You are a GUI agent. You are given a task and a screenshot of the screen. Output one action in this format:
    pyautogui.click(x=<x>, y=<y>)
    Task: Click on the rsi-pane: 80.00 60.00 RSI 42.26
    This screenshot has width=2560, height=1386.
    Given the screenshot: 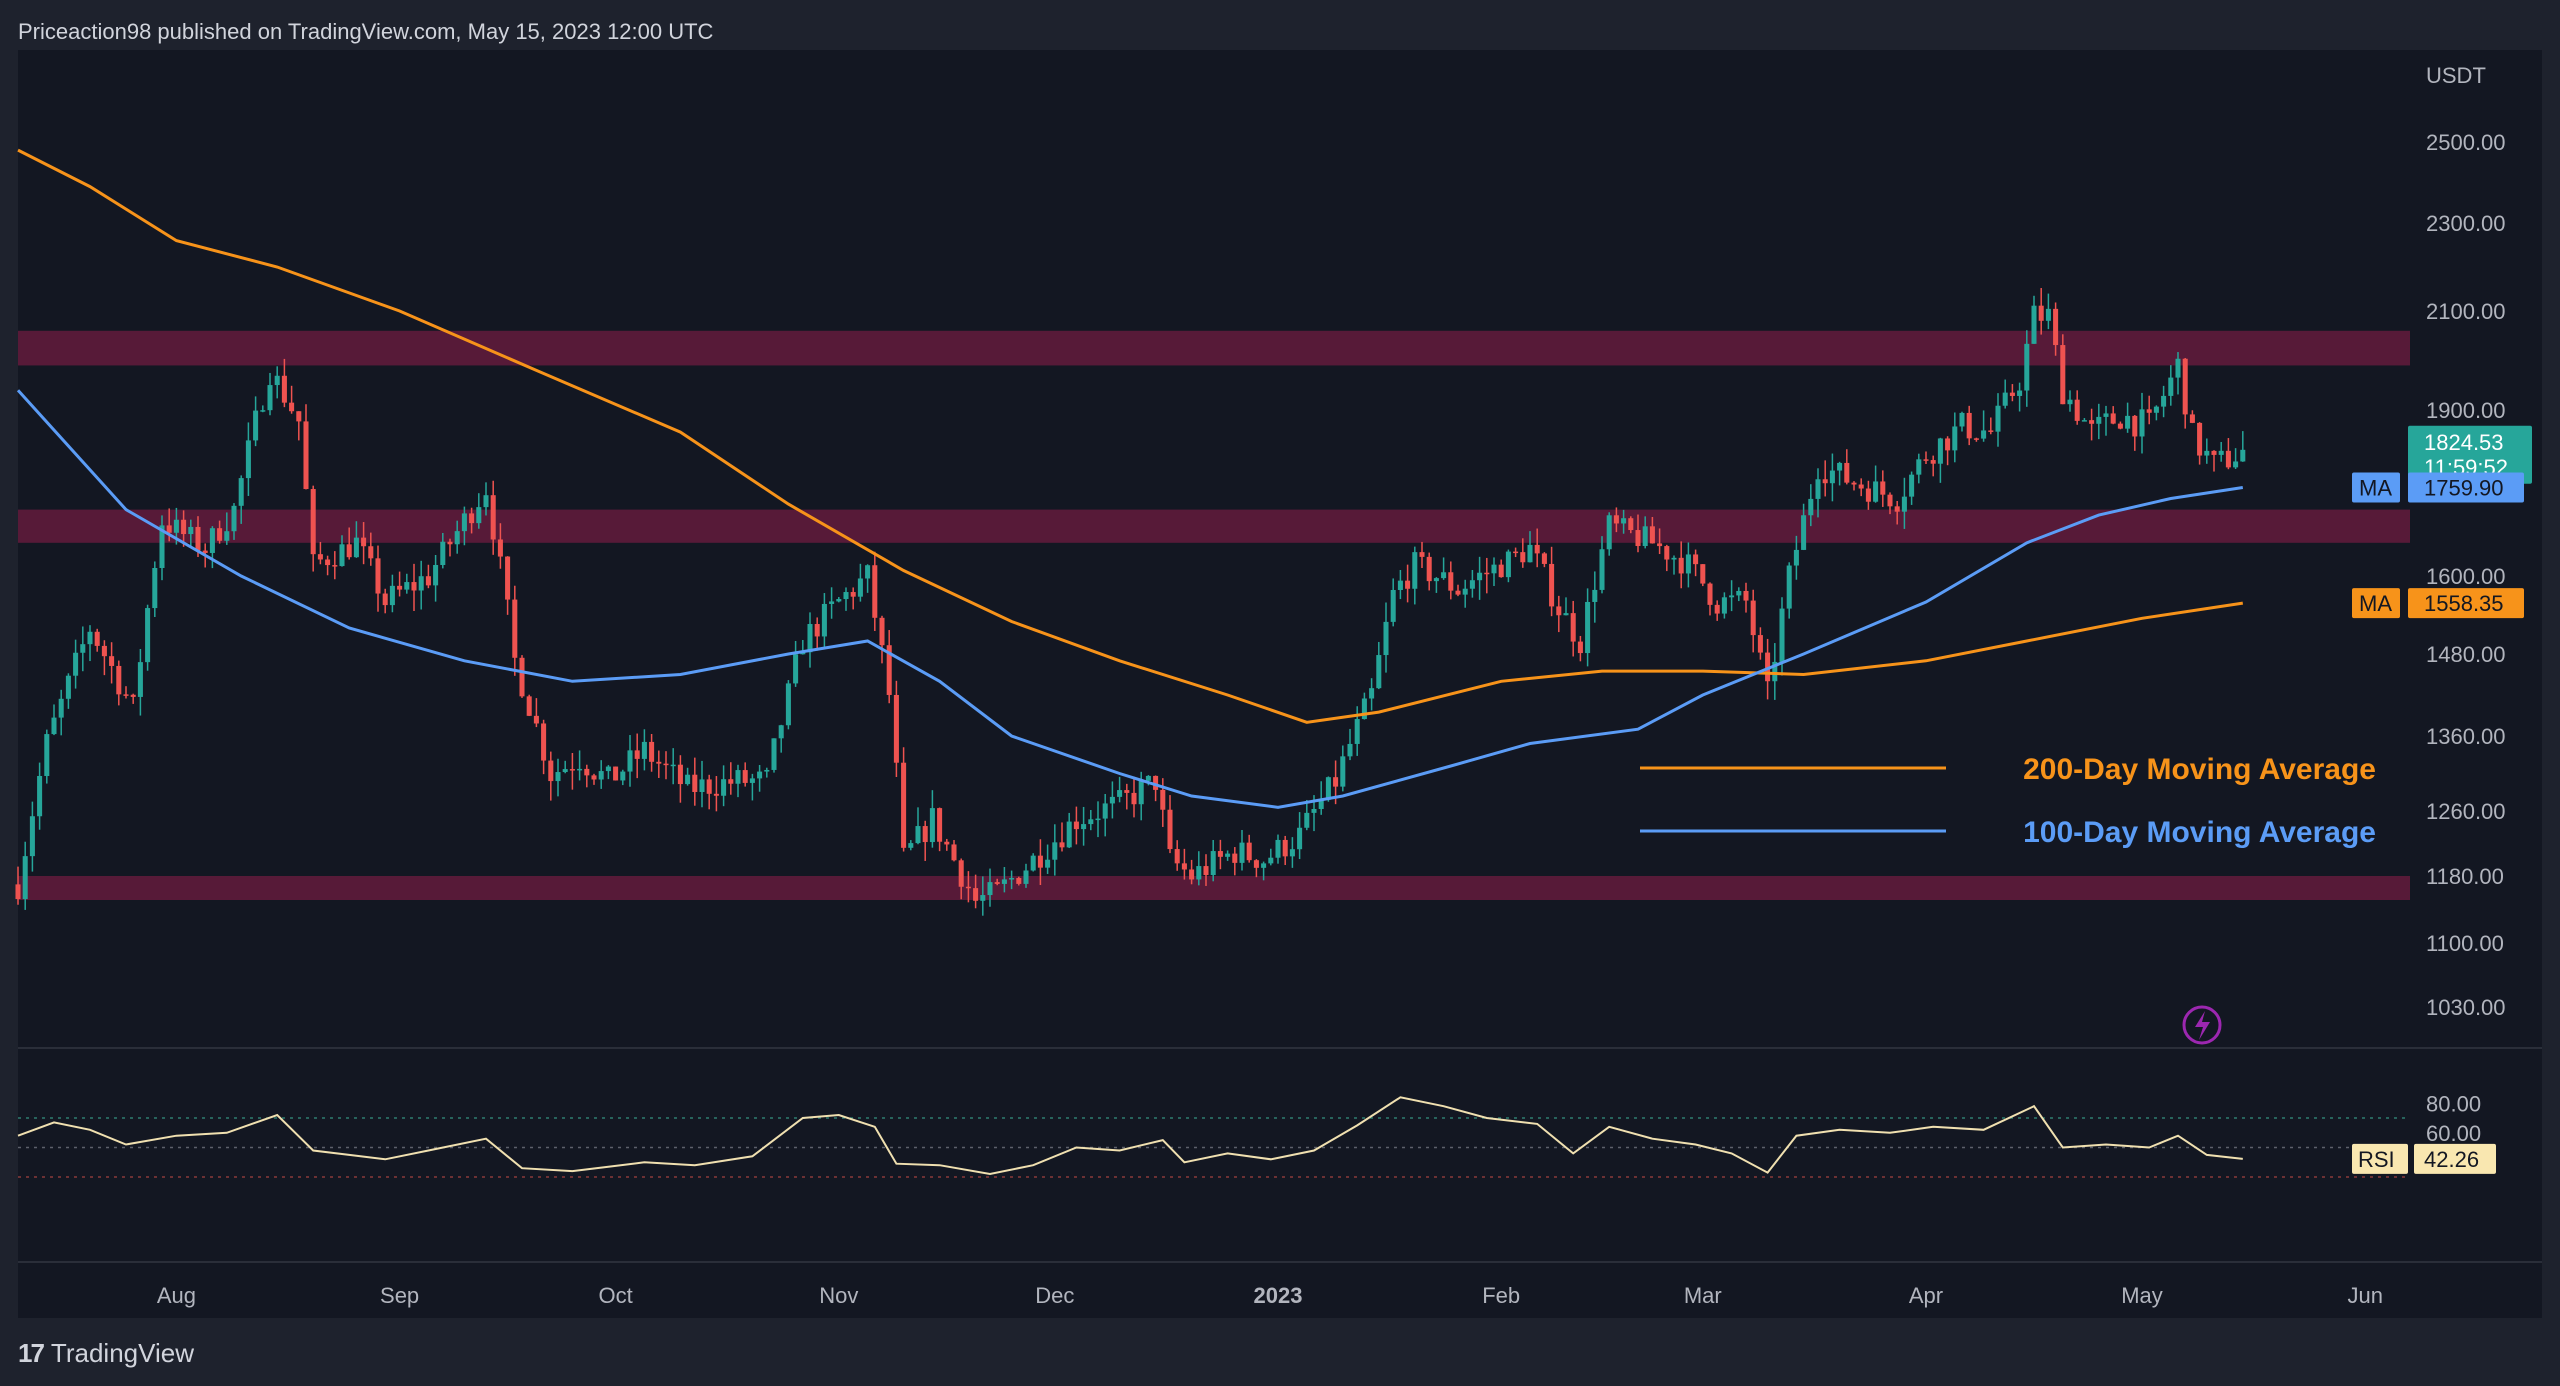 What is the action you would take?
    pyautogui.click(x=1256, y=1134)
    